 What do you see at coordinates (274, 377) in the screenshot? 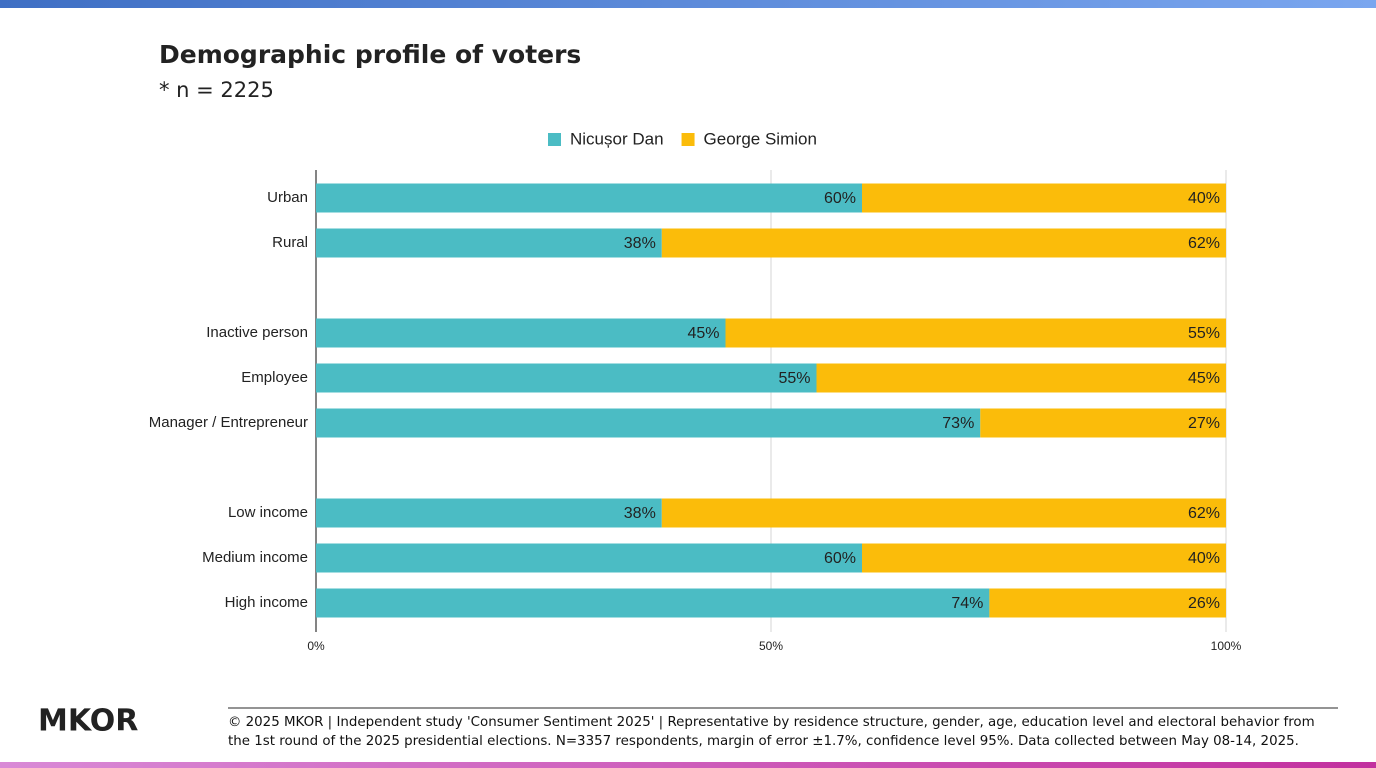
I see `y-tick-label: Employee` at bounding box center [274, 377].